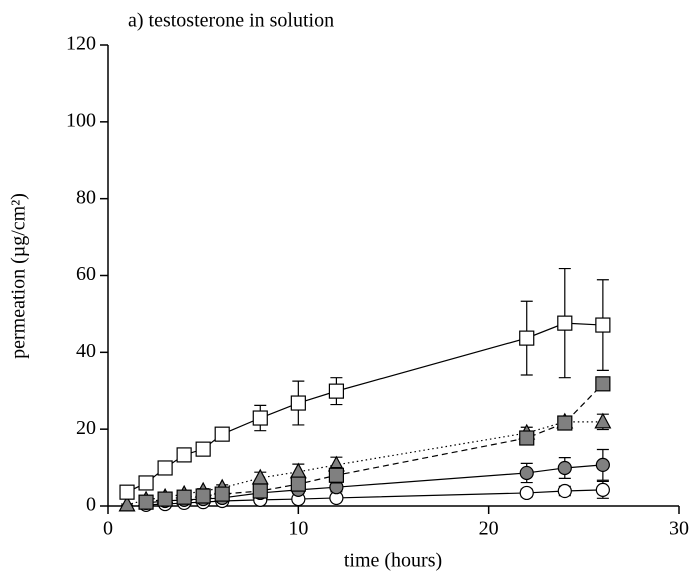  Describe the element at coordinates (86, 351) in the screenshot. I see `y-tick-label: 40` at that location.